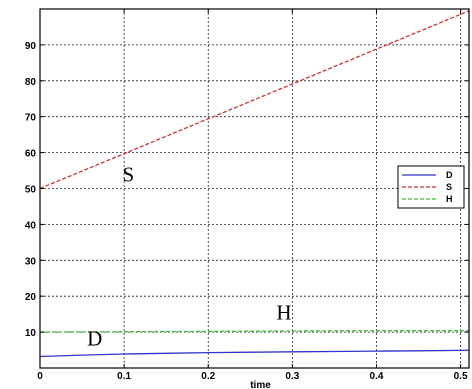 Image resolution: width=472 pixels, height=389 pixels. Describe the element at coordinates (31, 297) in the screenshot. I see `y-tick-label: 20` at that location.